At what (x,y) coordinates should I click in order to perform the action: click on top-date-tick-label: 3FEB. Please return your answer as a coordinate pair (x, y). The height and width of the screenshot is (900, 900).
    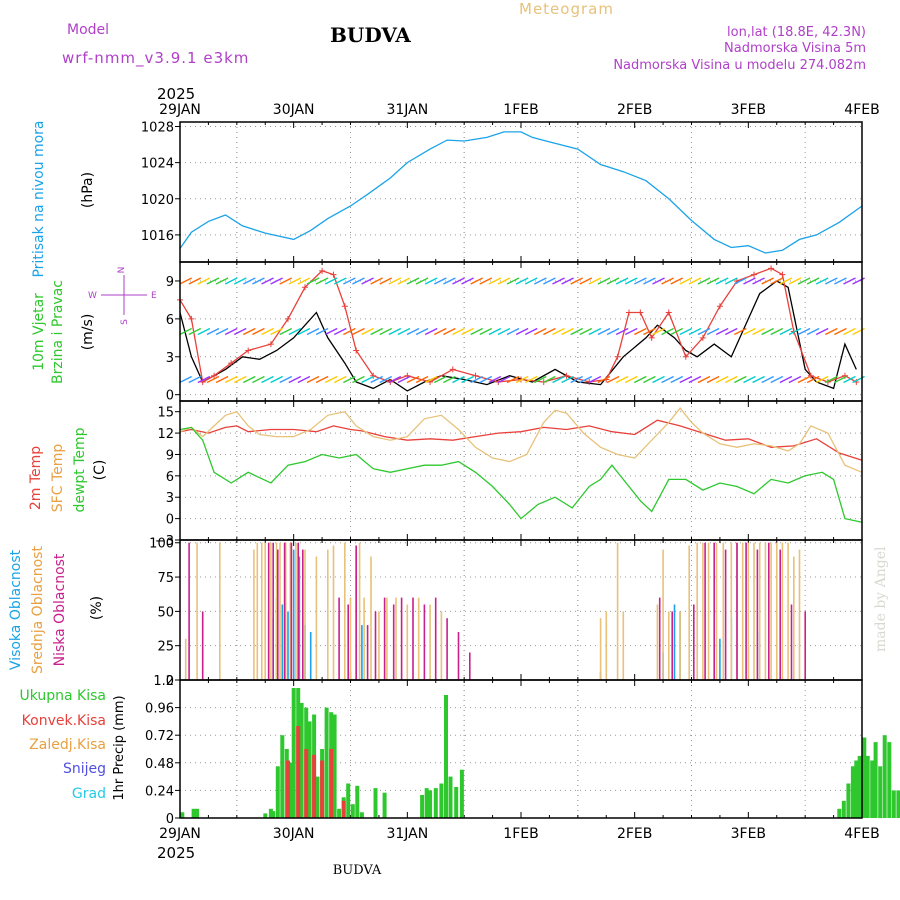
    Looking at the image, I should click on (748, 110).